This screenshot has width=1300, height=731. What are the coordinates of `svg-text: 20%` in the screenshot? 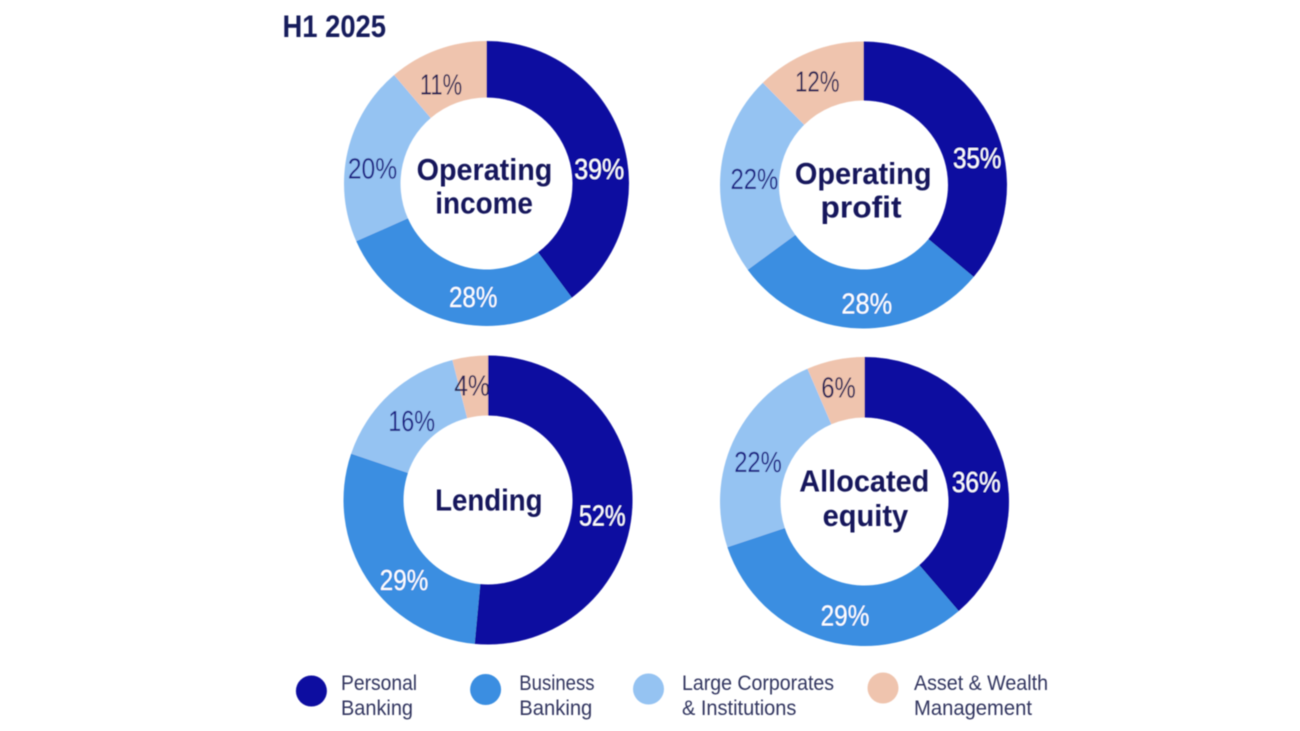 It's located at (372, 170).